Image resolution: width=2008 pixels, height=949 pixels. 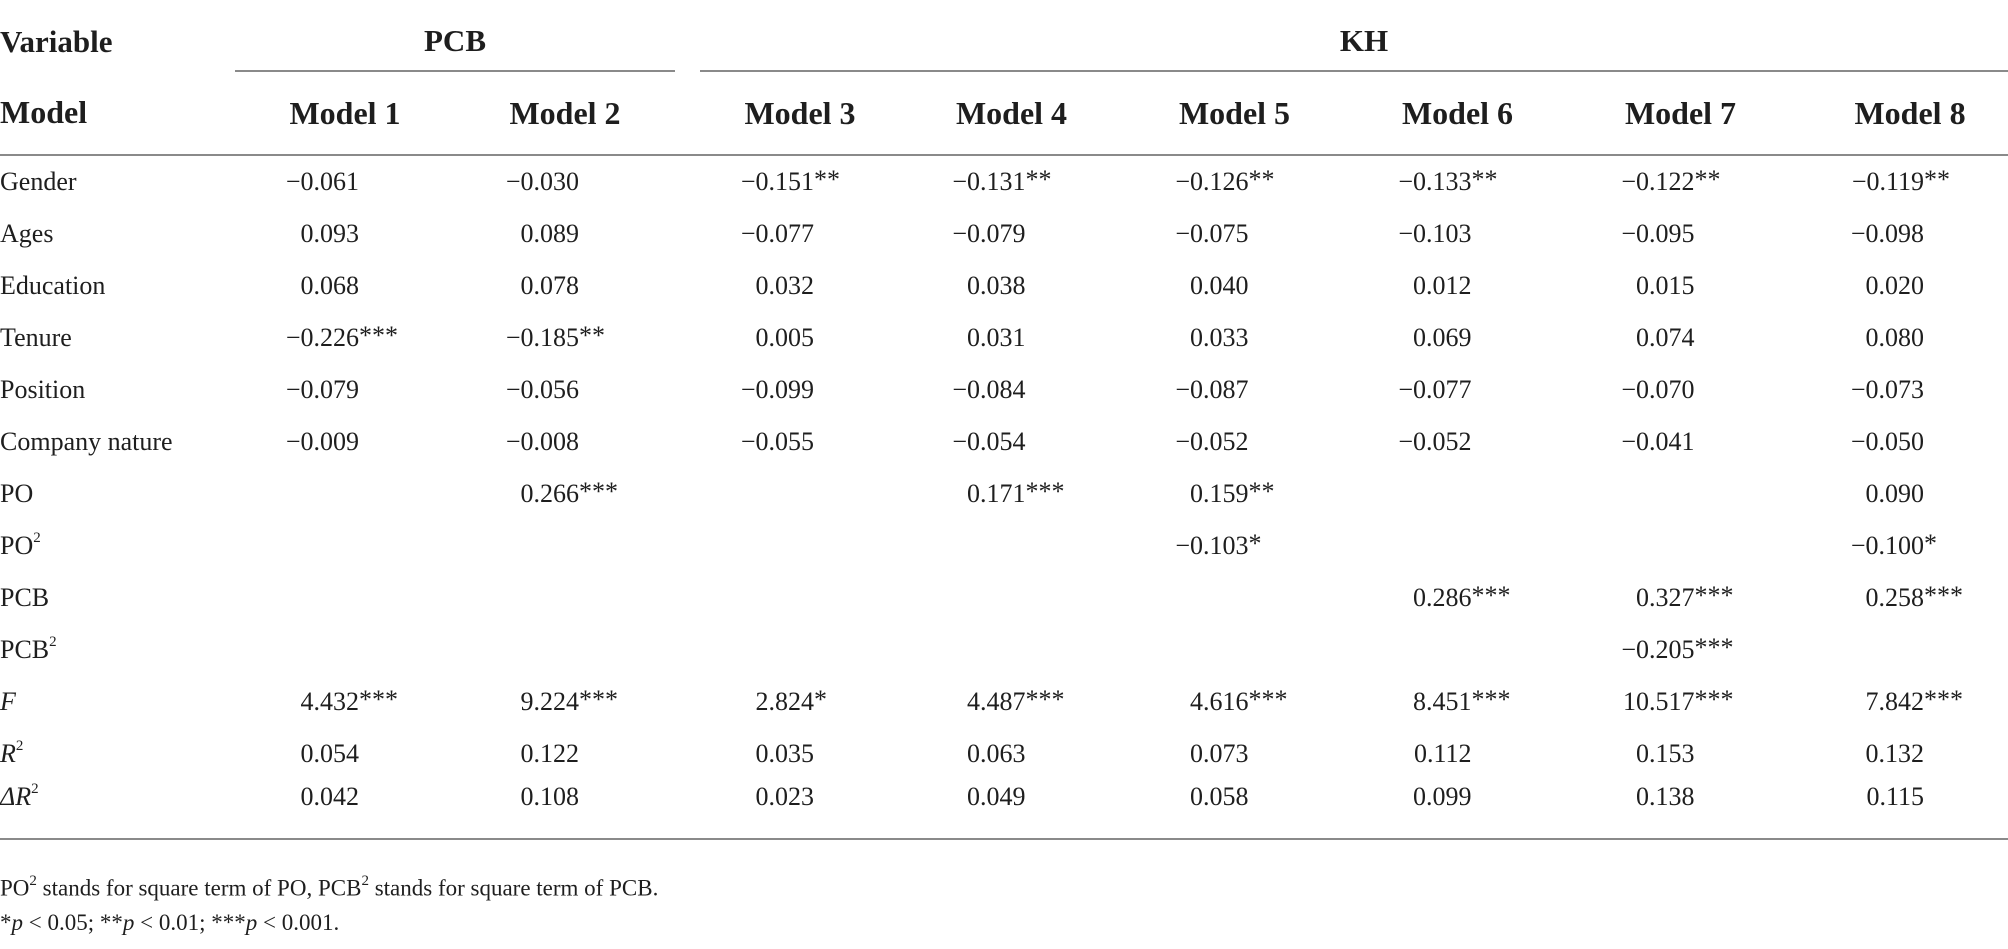 I want to click on row-label: F, so click(x=8, y=701).